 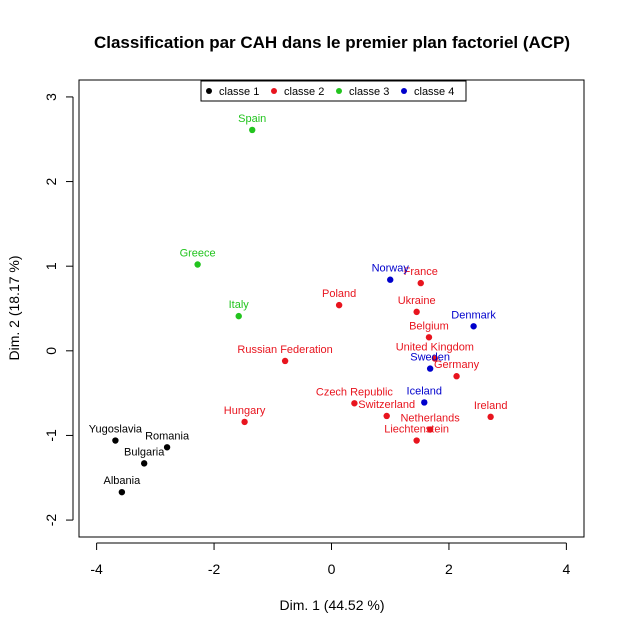 I want to click on y-tick-label: 3, so click(x=51, y=97).